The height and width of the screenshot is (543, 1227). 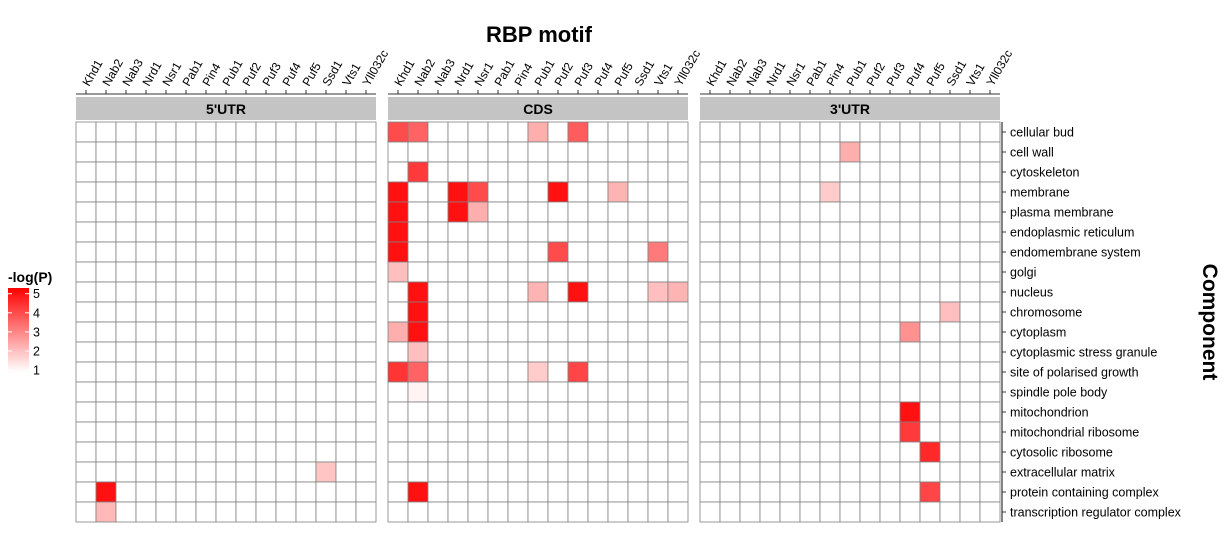 What do you see at coordinates (171, 73) in the screenshot?
I see `x-tick-label: Nsr1` at bounding box center [171, 73].